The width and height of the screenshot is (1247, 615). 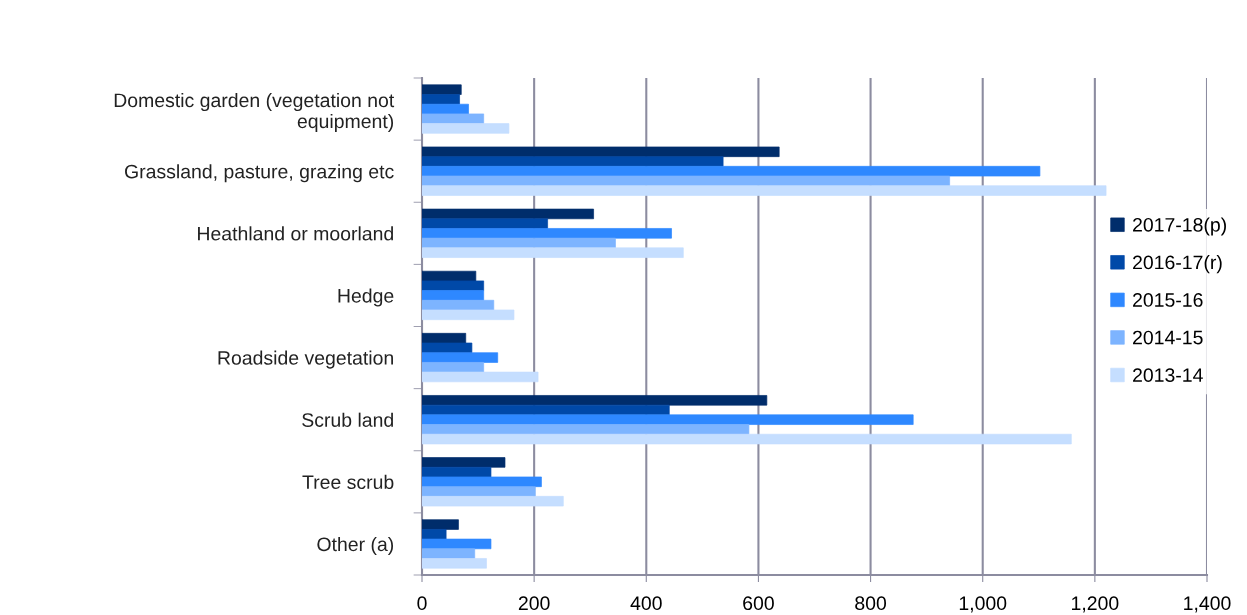 I want to click on y-tick-label: Grassland, pasture, grazing etc, so click(x=259, y=173).